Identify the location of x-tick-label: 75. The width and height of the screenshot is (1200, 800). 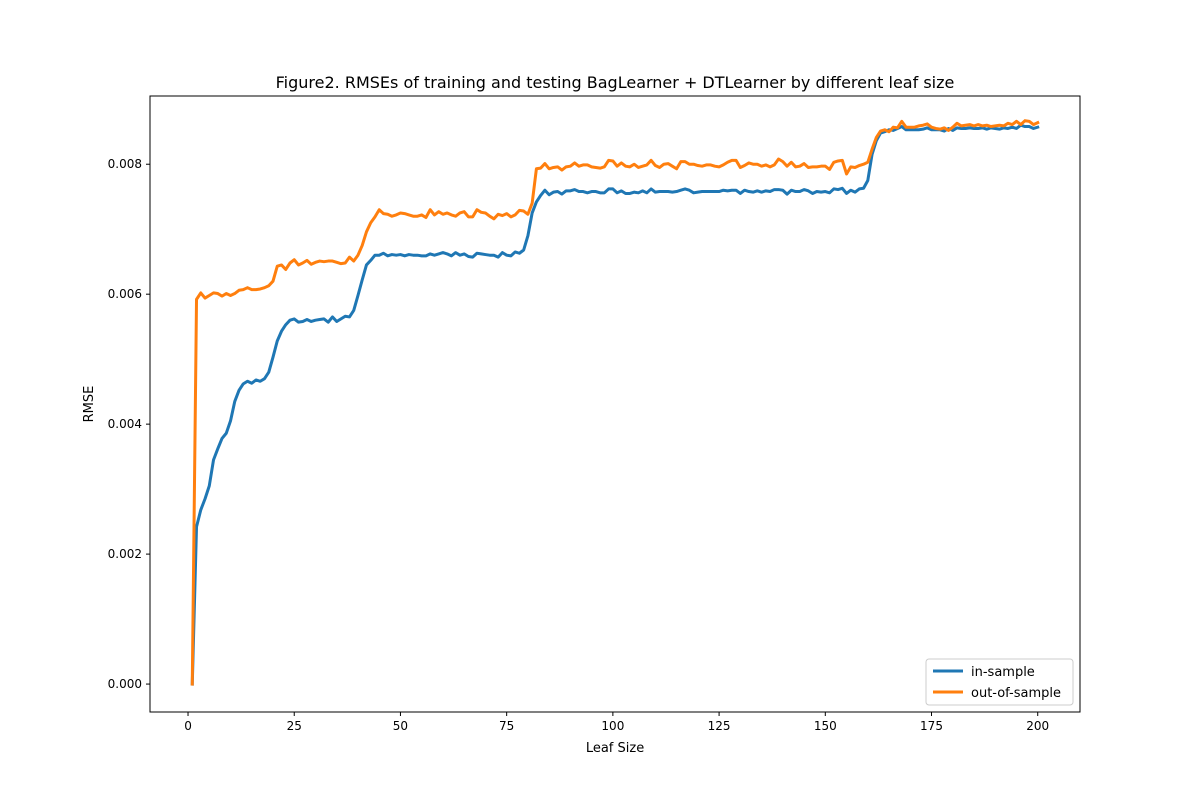
(506, 726).